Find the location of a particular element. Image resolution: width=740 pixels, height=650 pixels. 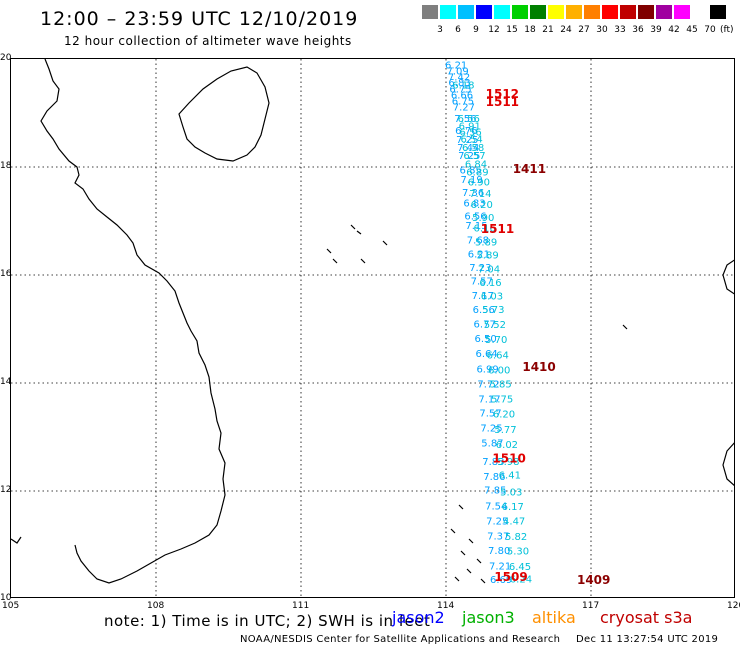

legend-level-label: 45 is located at coordinates (692, 30).